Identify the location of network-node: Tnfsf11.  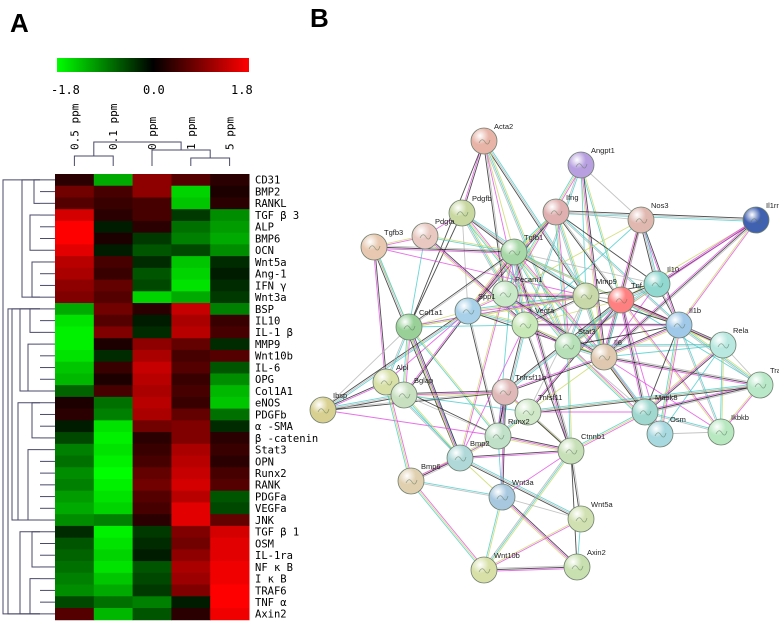
(538, 409).